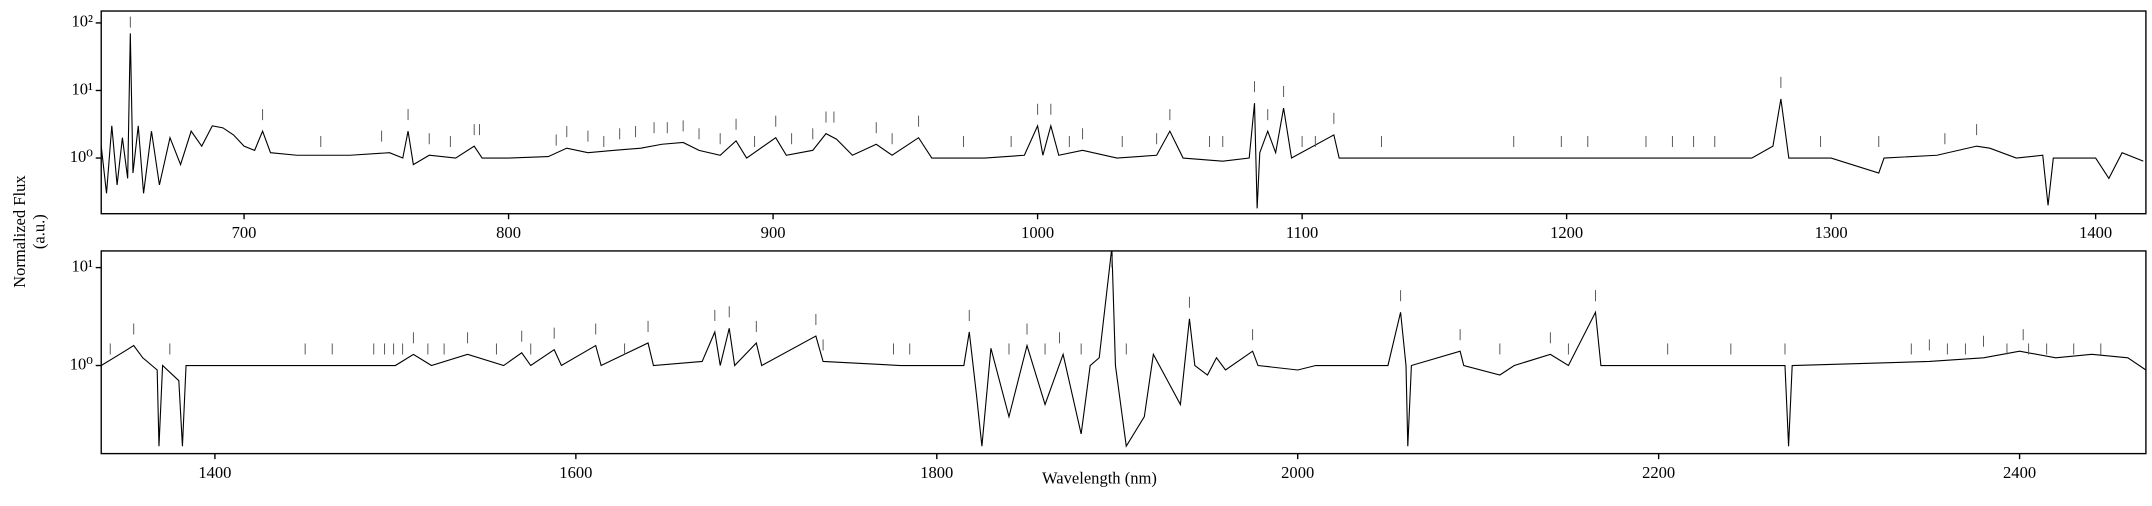 The height and width of the screenshot is (506, 2152). I want to click on x-tick-label: 1200, so click(1566, 232).